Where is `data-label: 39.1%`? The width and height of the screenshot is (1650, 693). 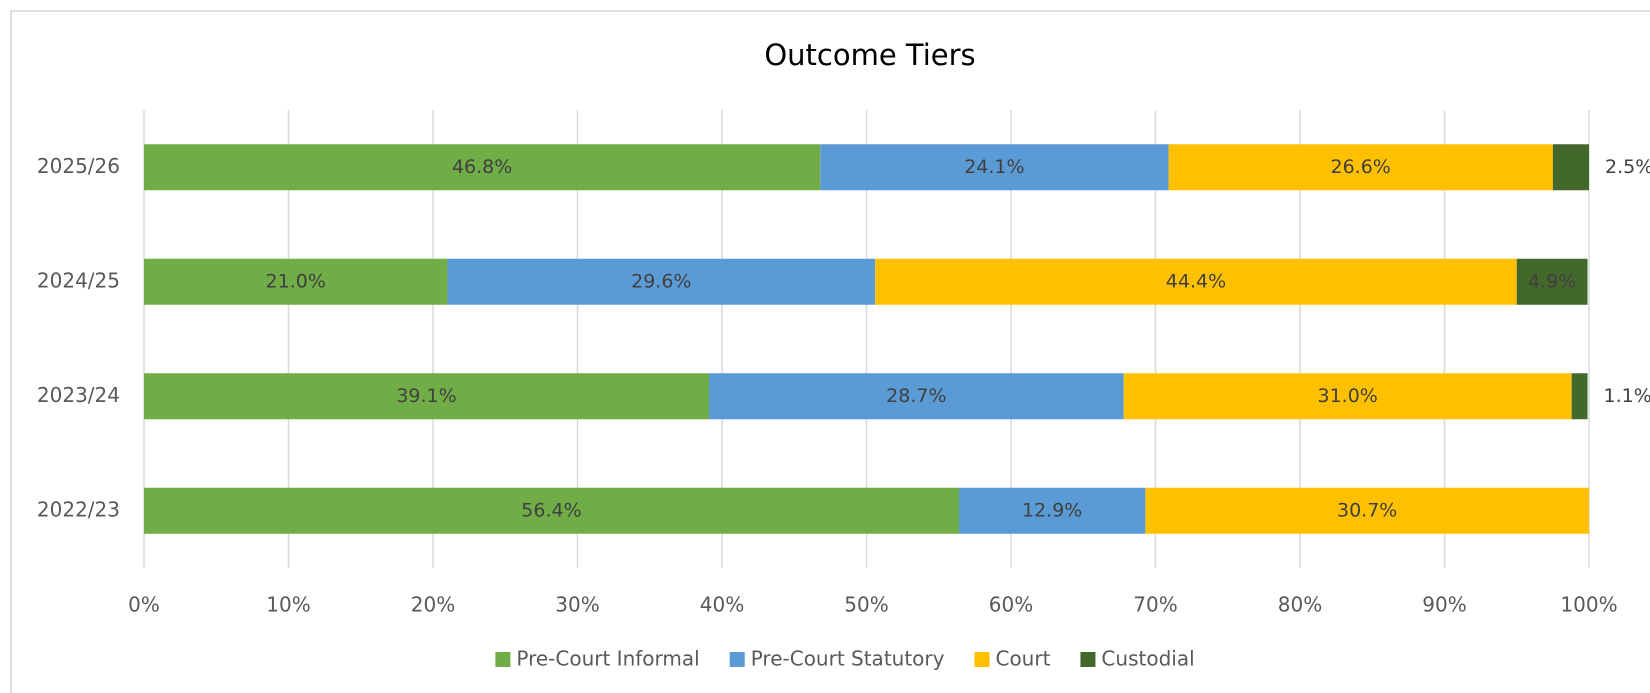 data-label: 39.1% is located at coordinates (426, 396).